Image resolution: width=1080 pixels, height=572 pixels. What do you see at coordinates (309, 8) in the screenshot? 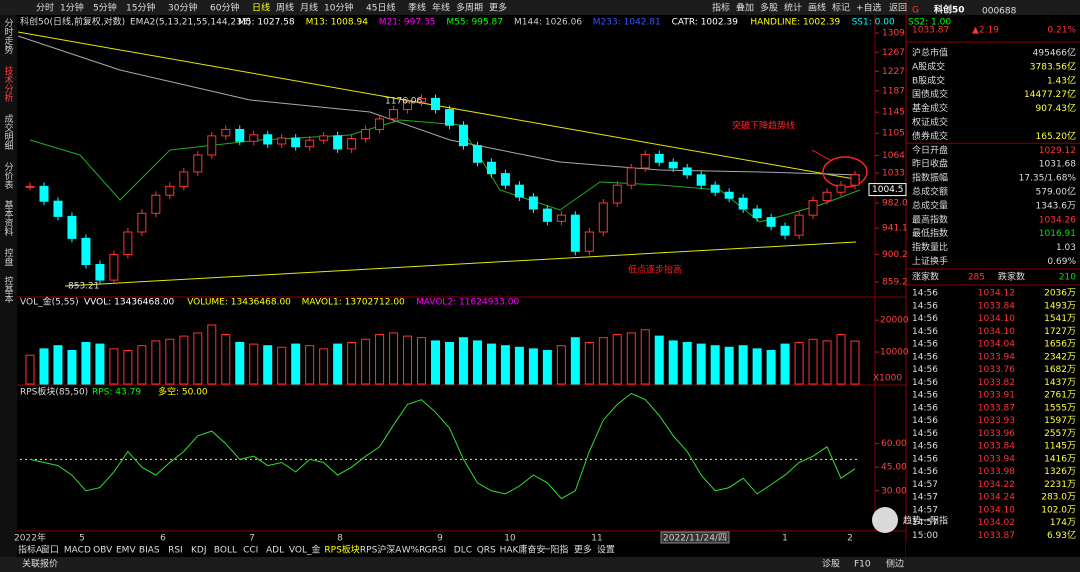
I see `period-tab: 月线` at bounding box center [309, 8].